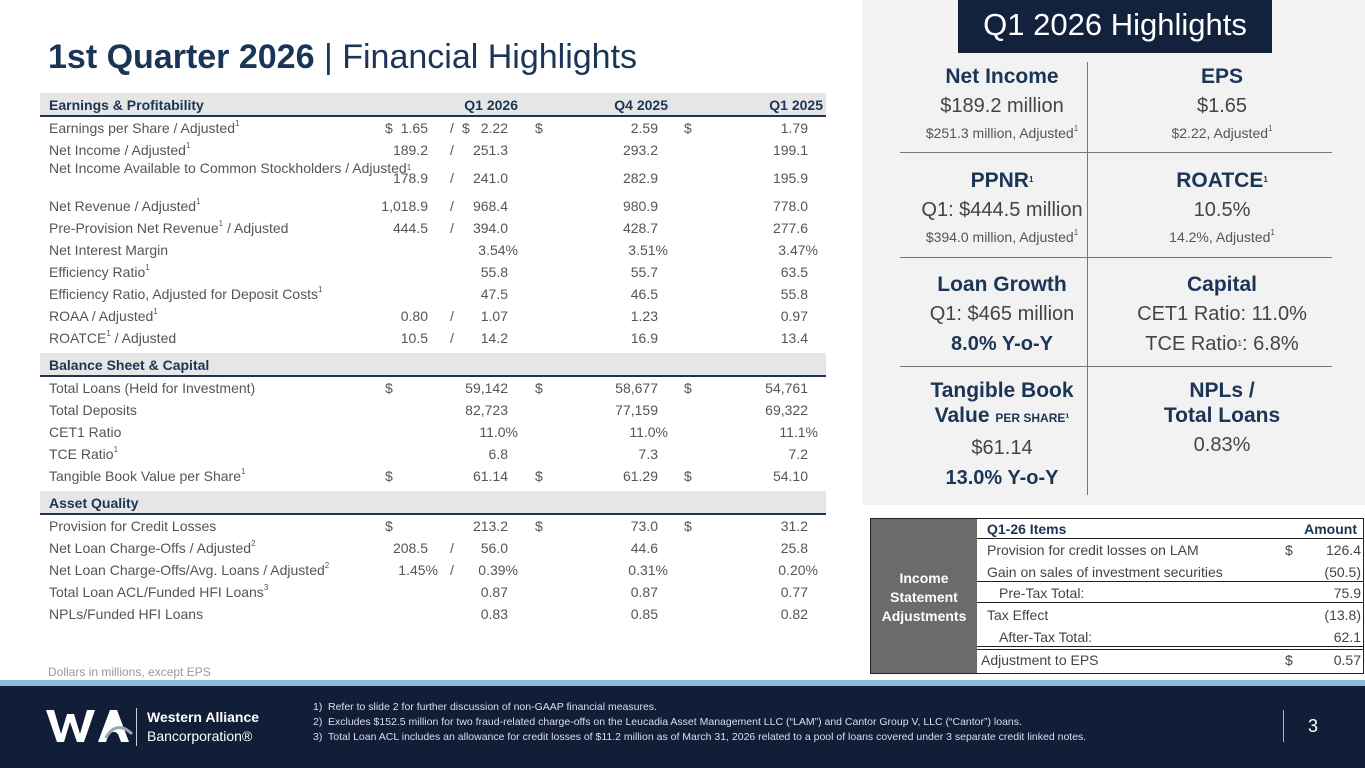  What do you see at coordinates (85, 432) in the screenshot?
I see `row-label: CET1 Ratio` at bounding box center [85, 432].